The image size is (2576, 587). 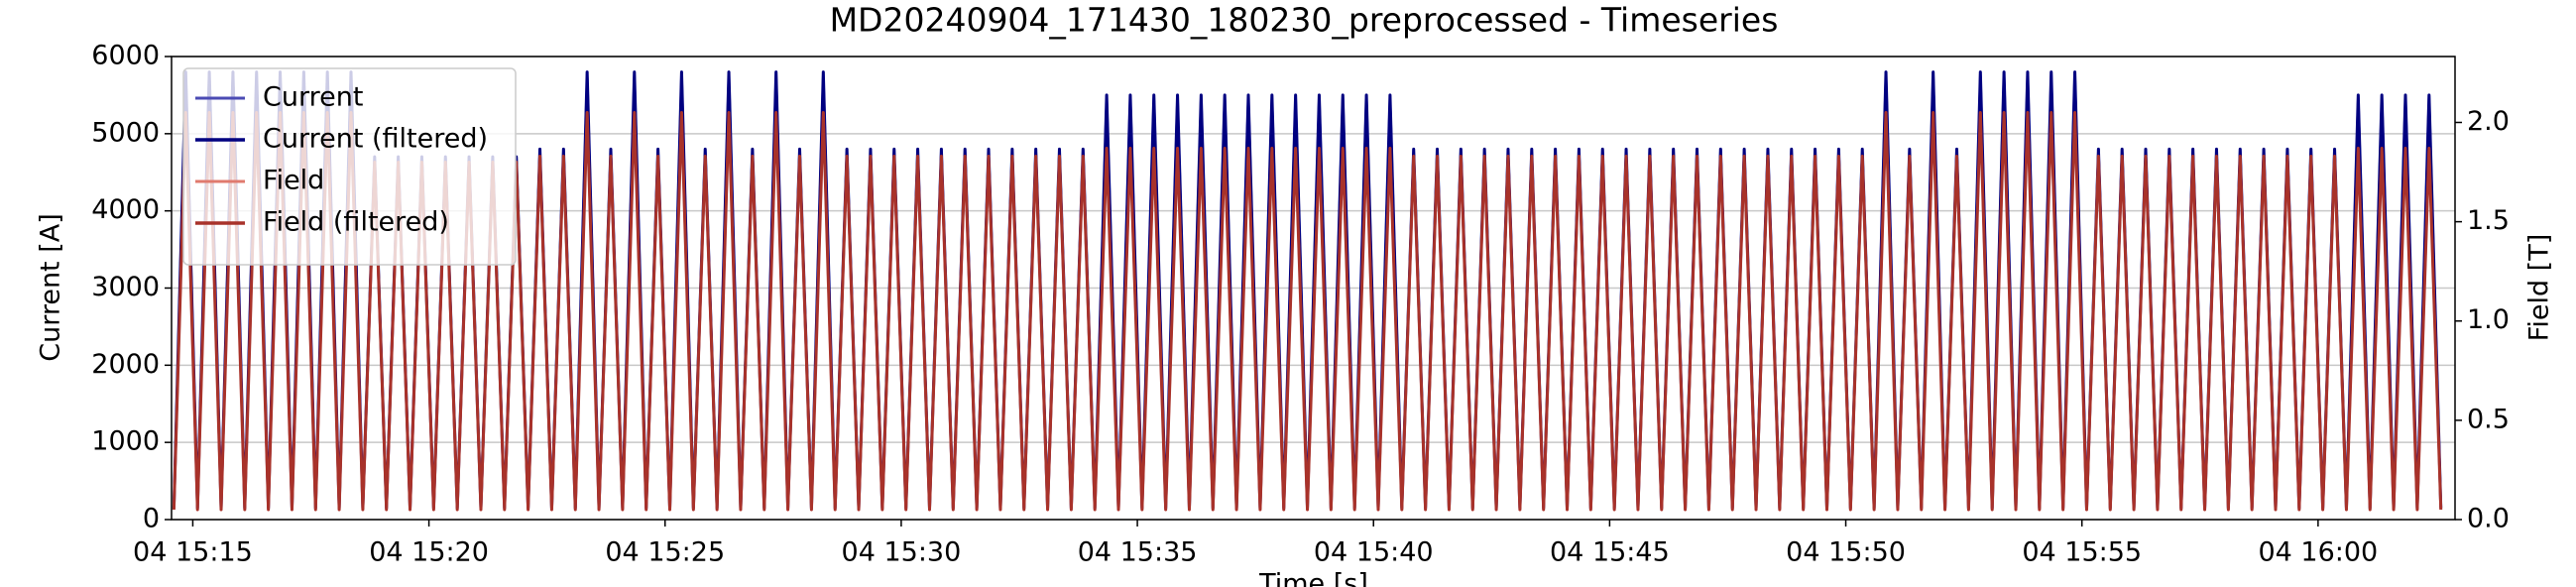 What do you see at coordinates (313, 97) in the screenshot?
I see `legend-label: Current` at bounding box center [313, 97].